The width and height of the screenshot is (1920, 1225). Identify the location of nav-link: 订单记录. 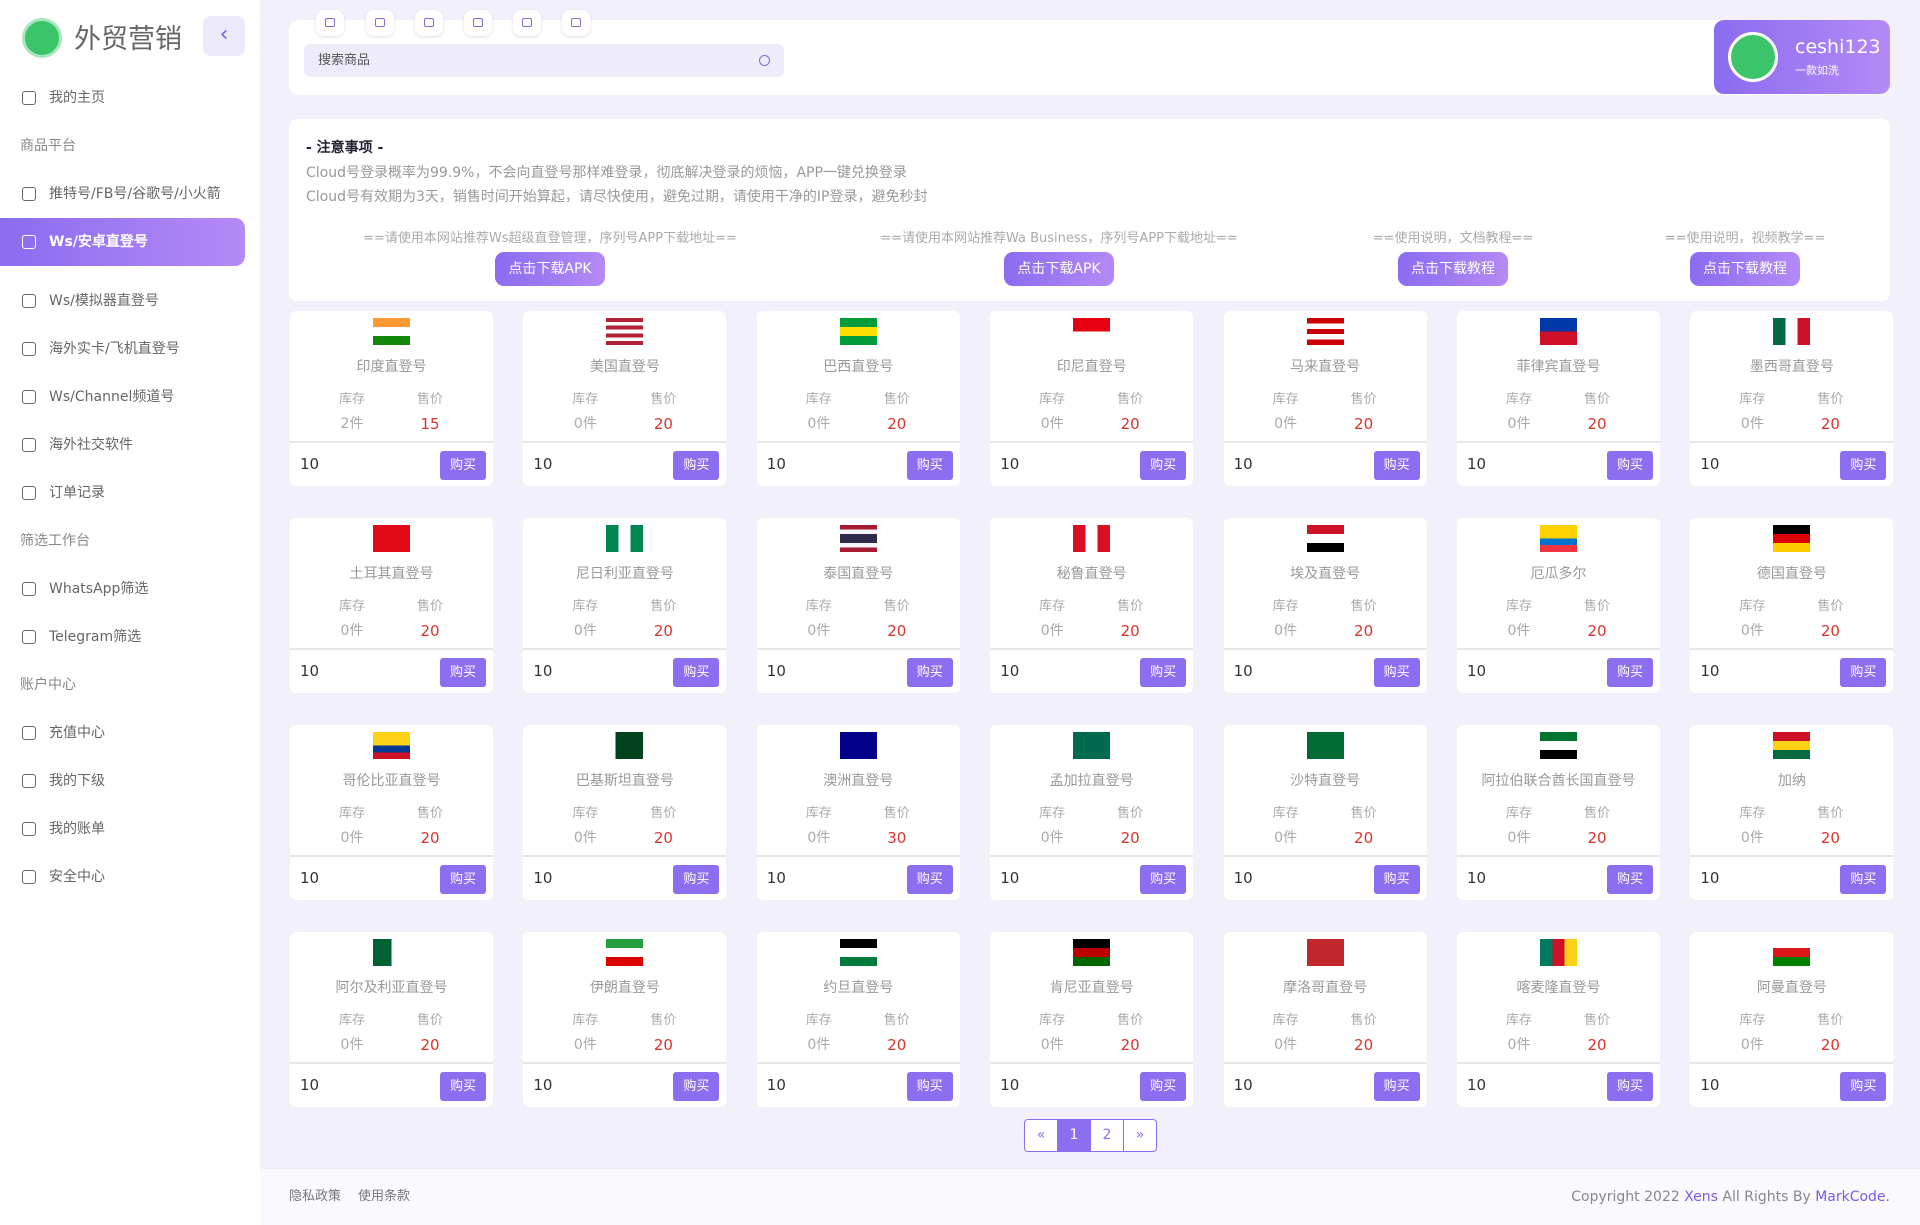
(77, 493).